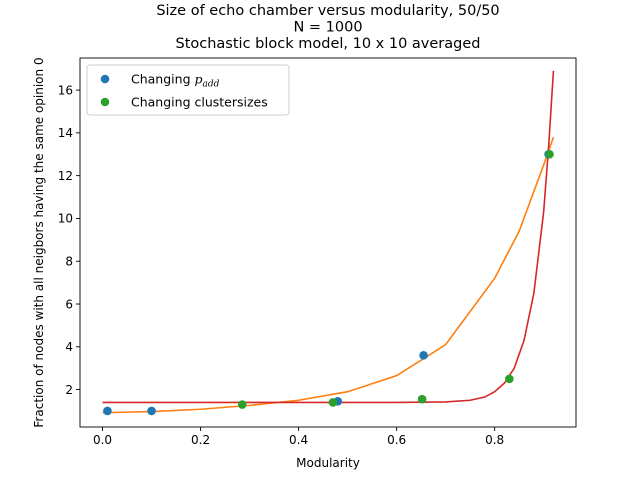 The image size is (640, 484). I want to click on legend-label: Changing padd, so click(175, 81).